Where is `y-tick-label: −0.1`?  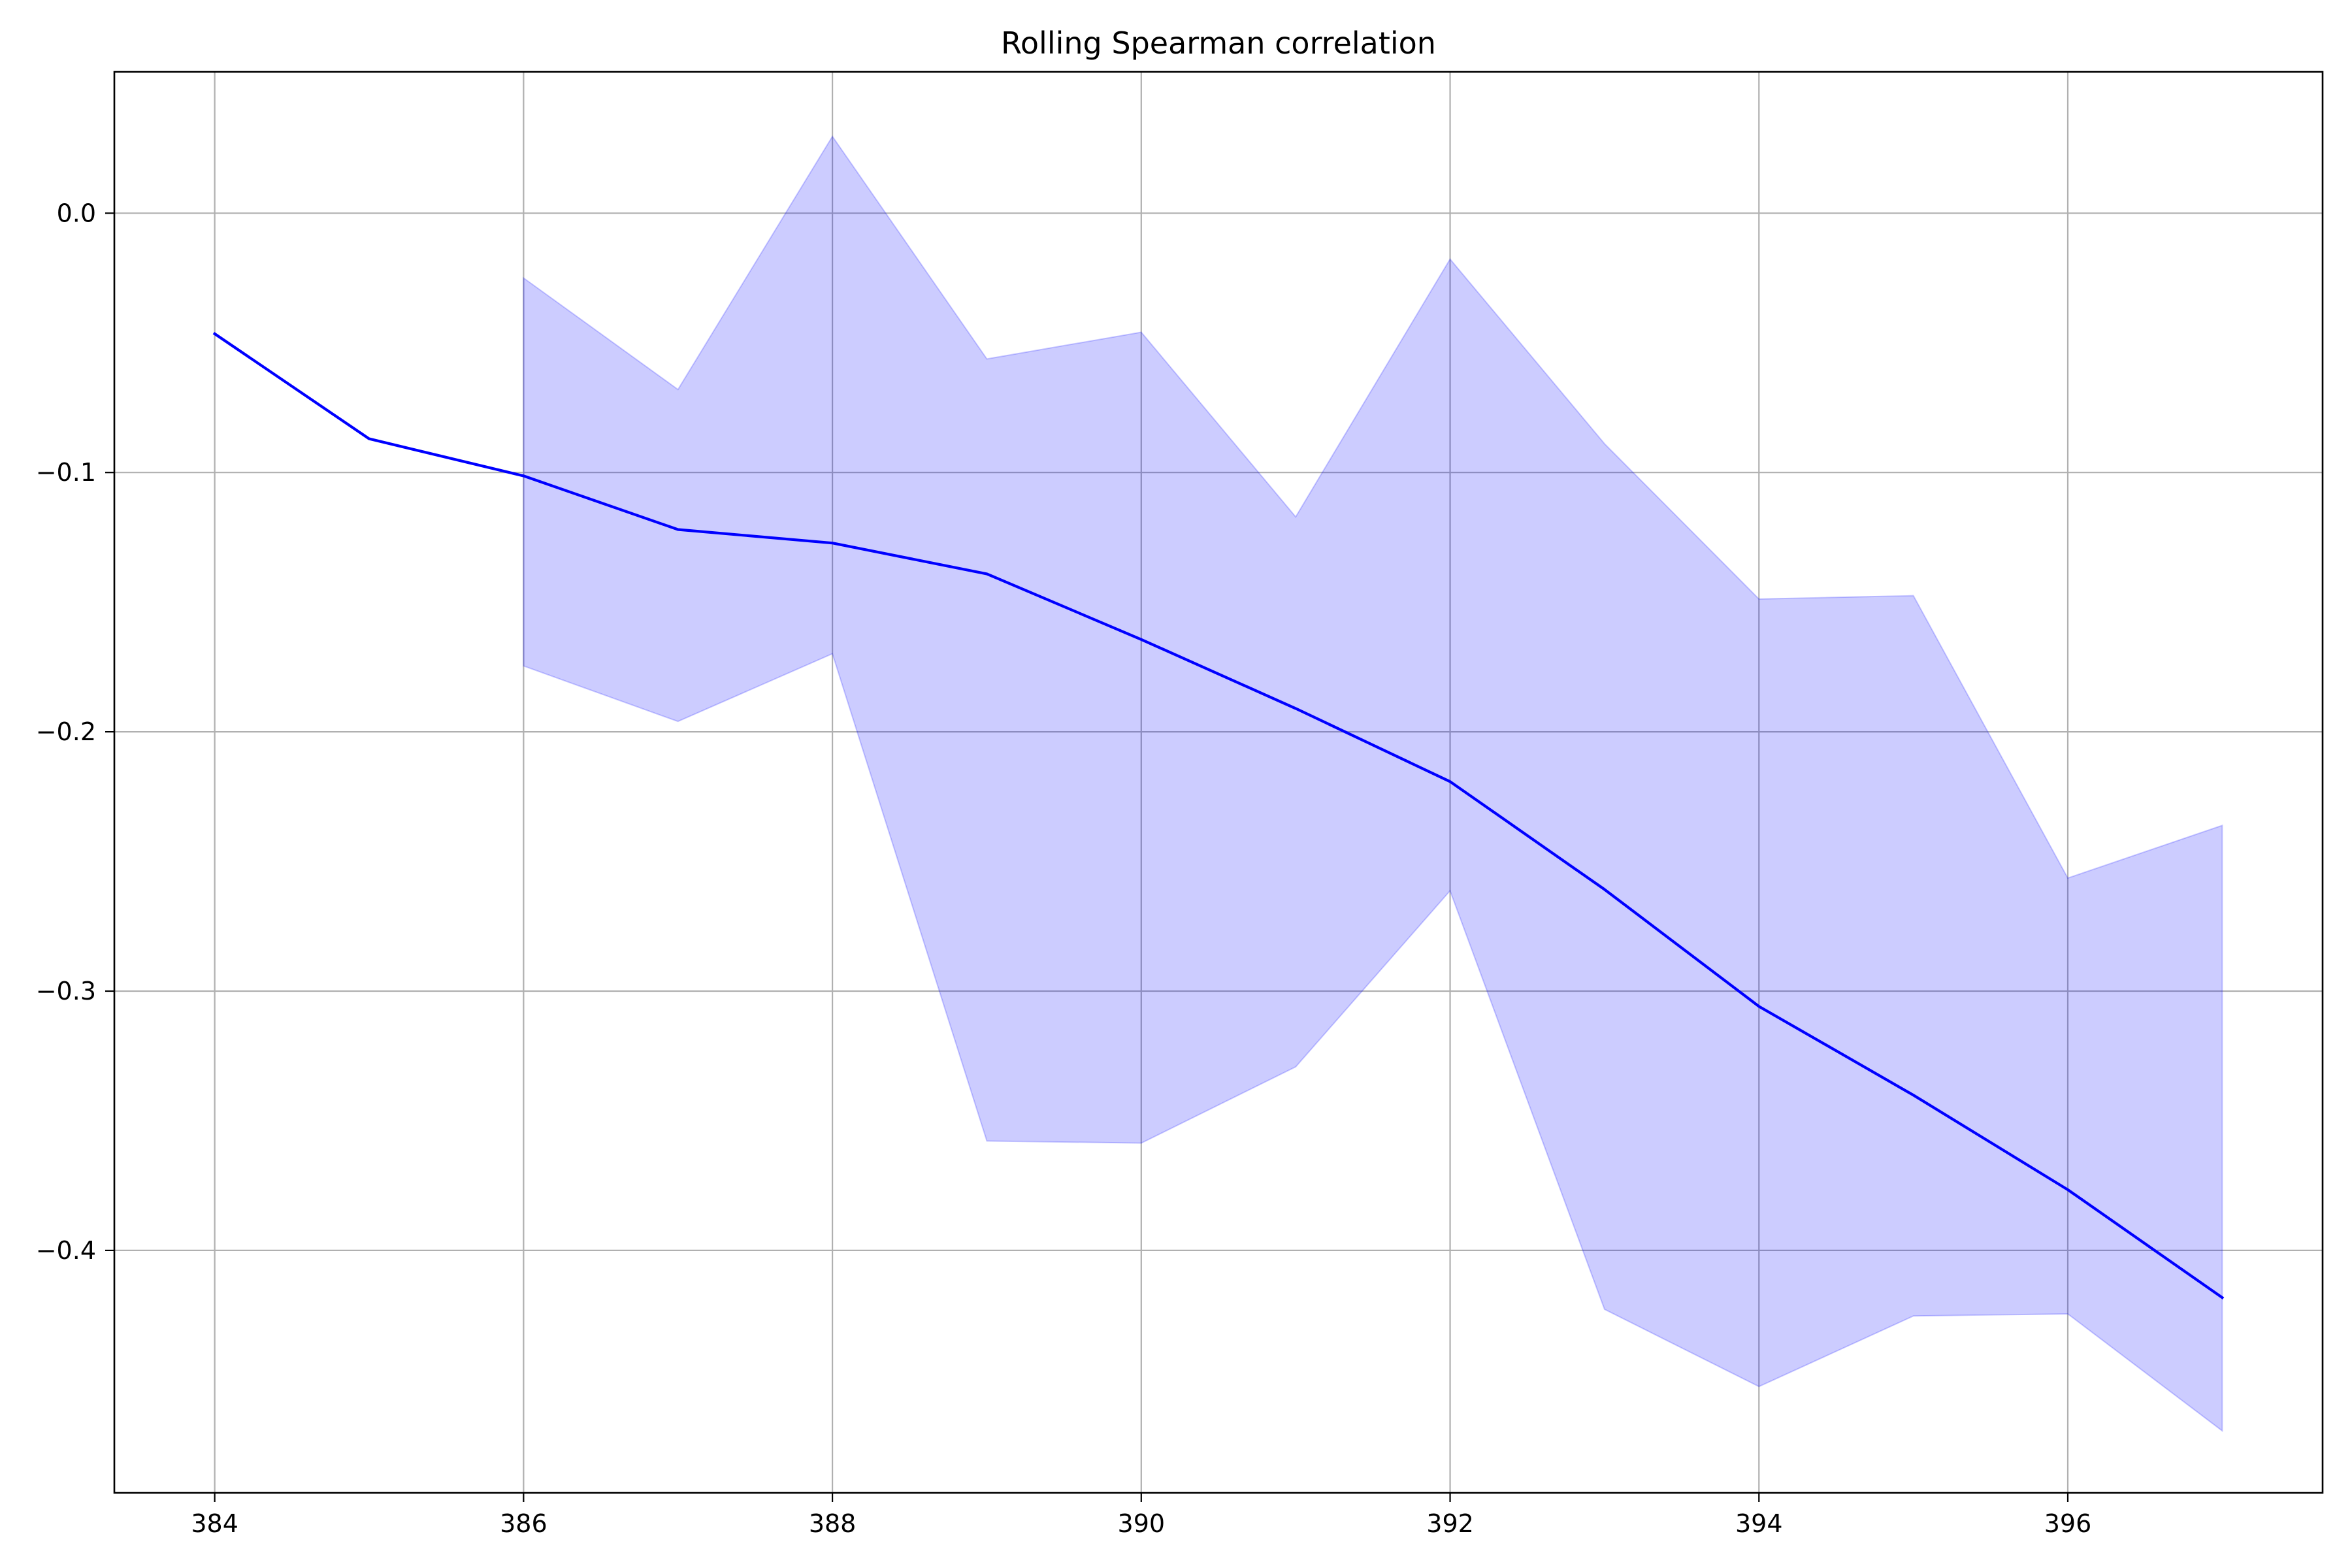
y-tick-label: −0.1 is located at coordinates (66, 472).